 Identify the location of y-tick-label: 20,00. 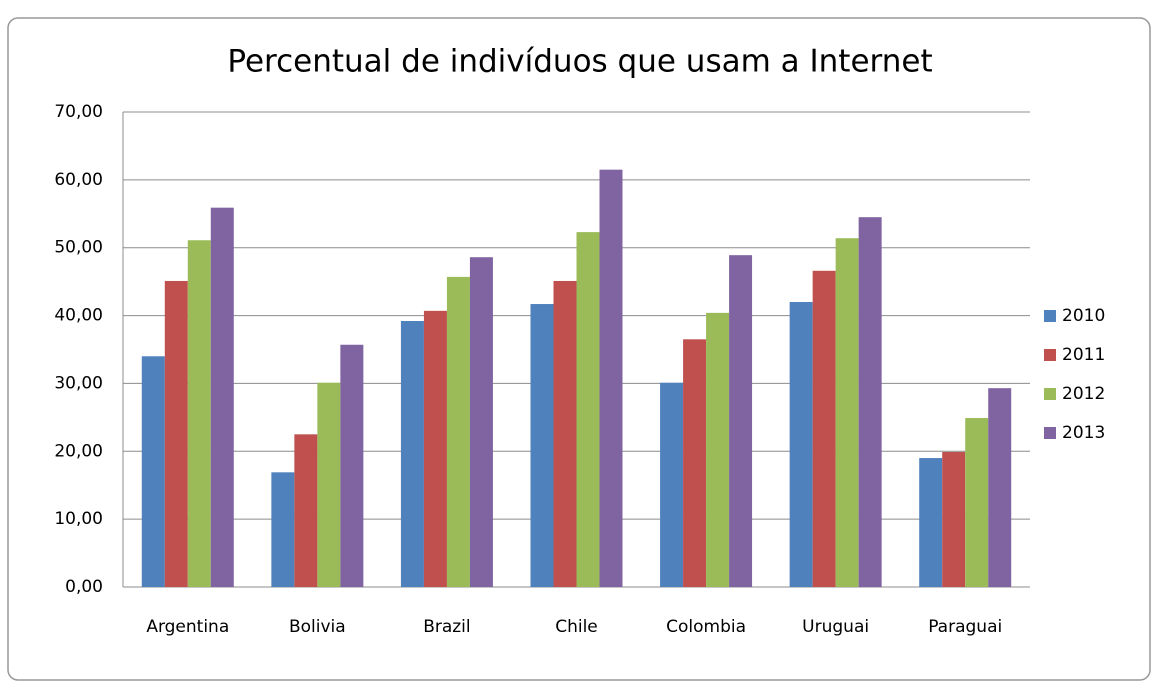
(78, 451).